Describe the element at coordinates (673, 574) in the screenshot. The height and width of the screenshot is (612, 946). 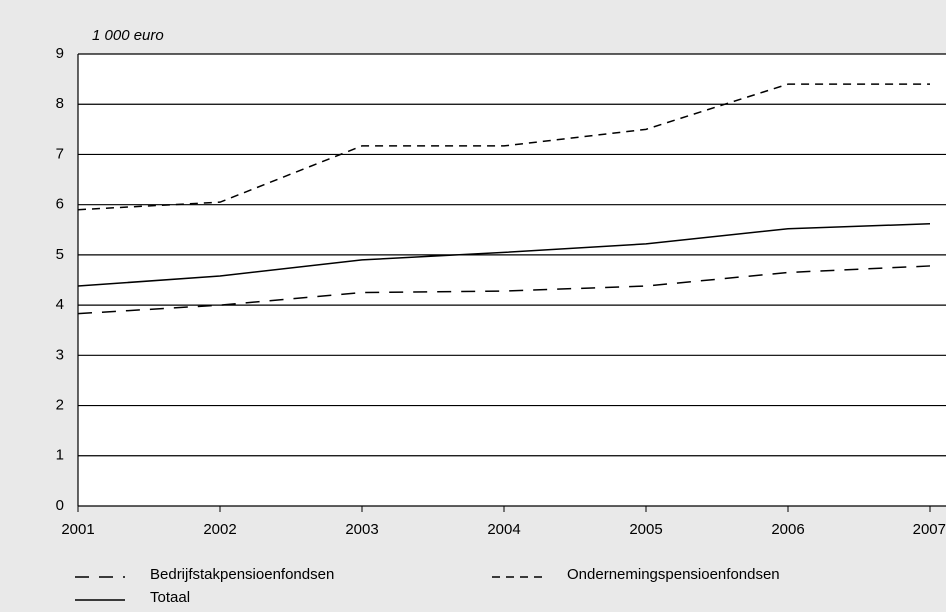
I see `legend-label: Ondernemingspensioenfondsen` at that location.